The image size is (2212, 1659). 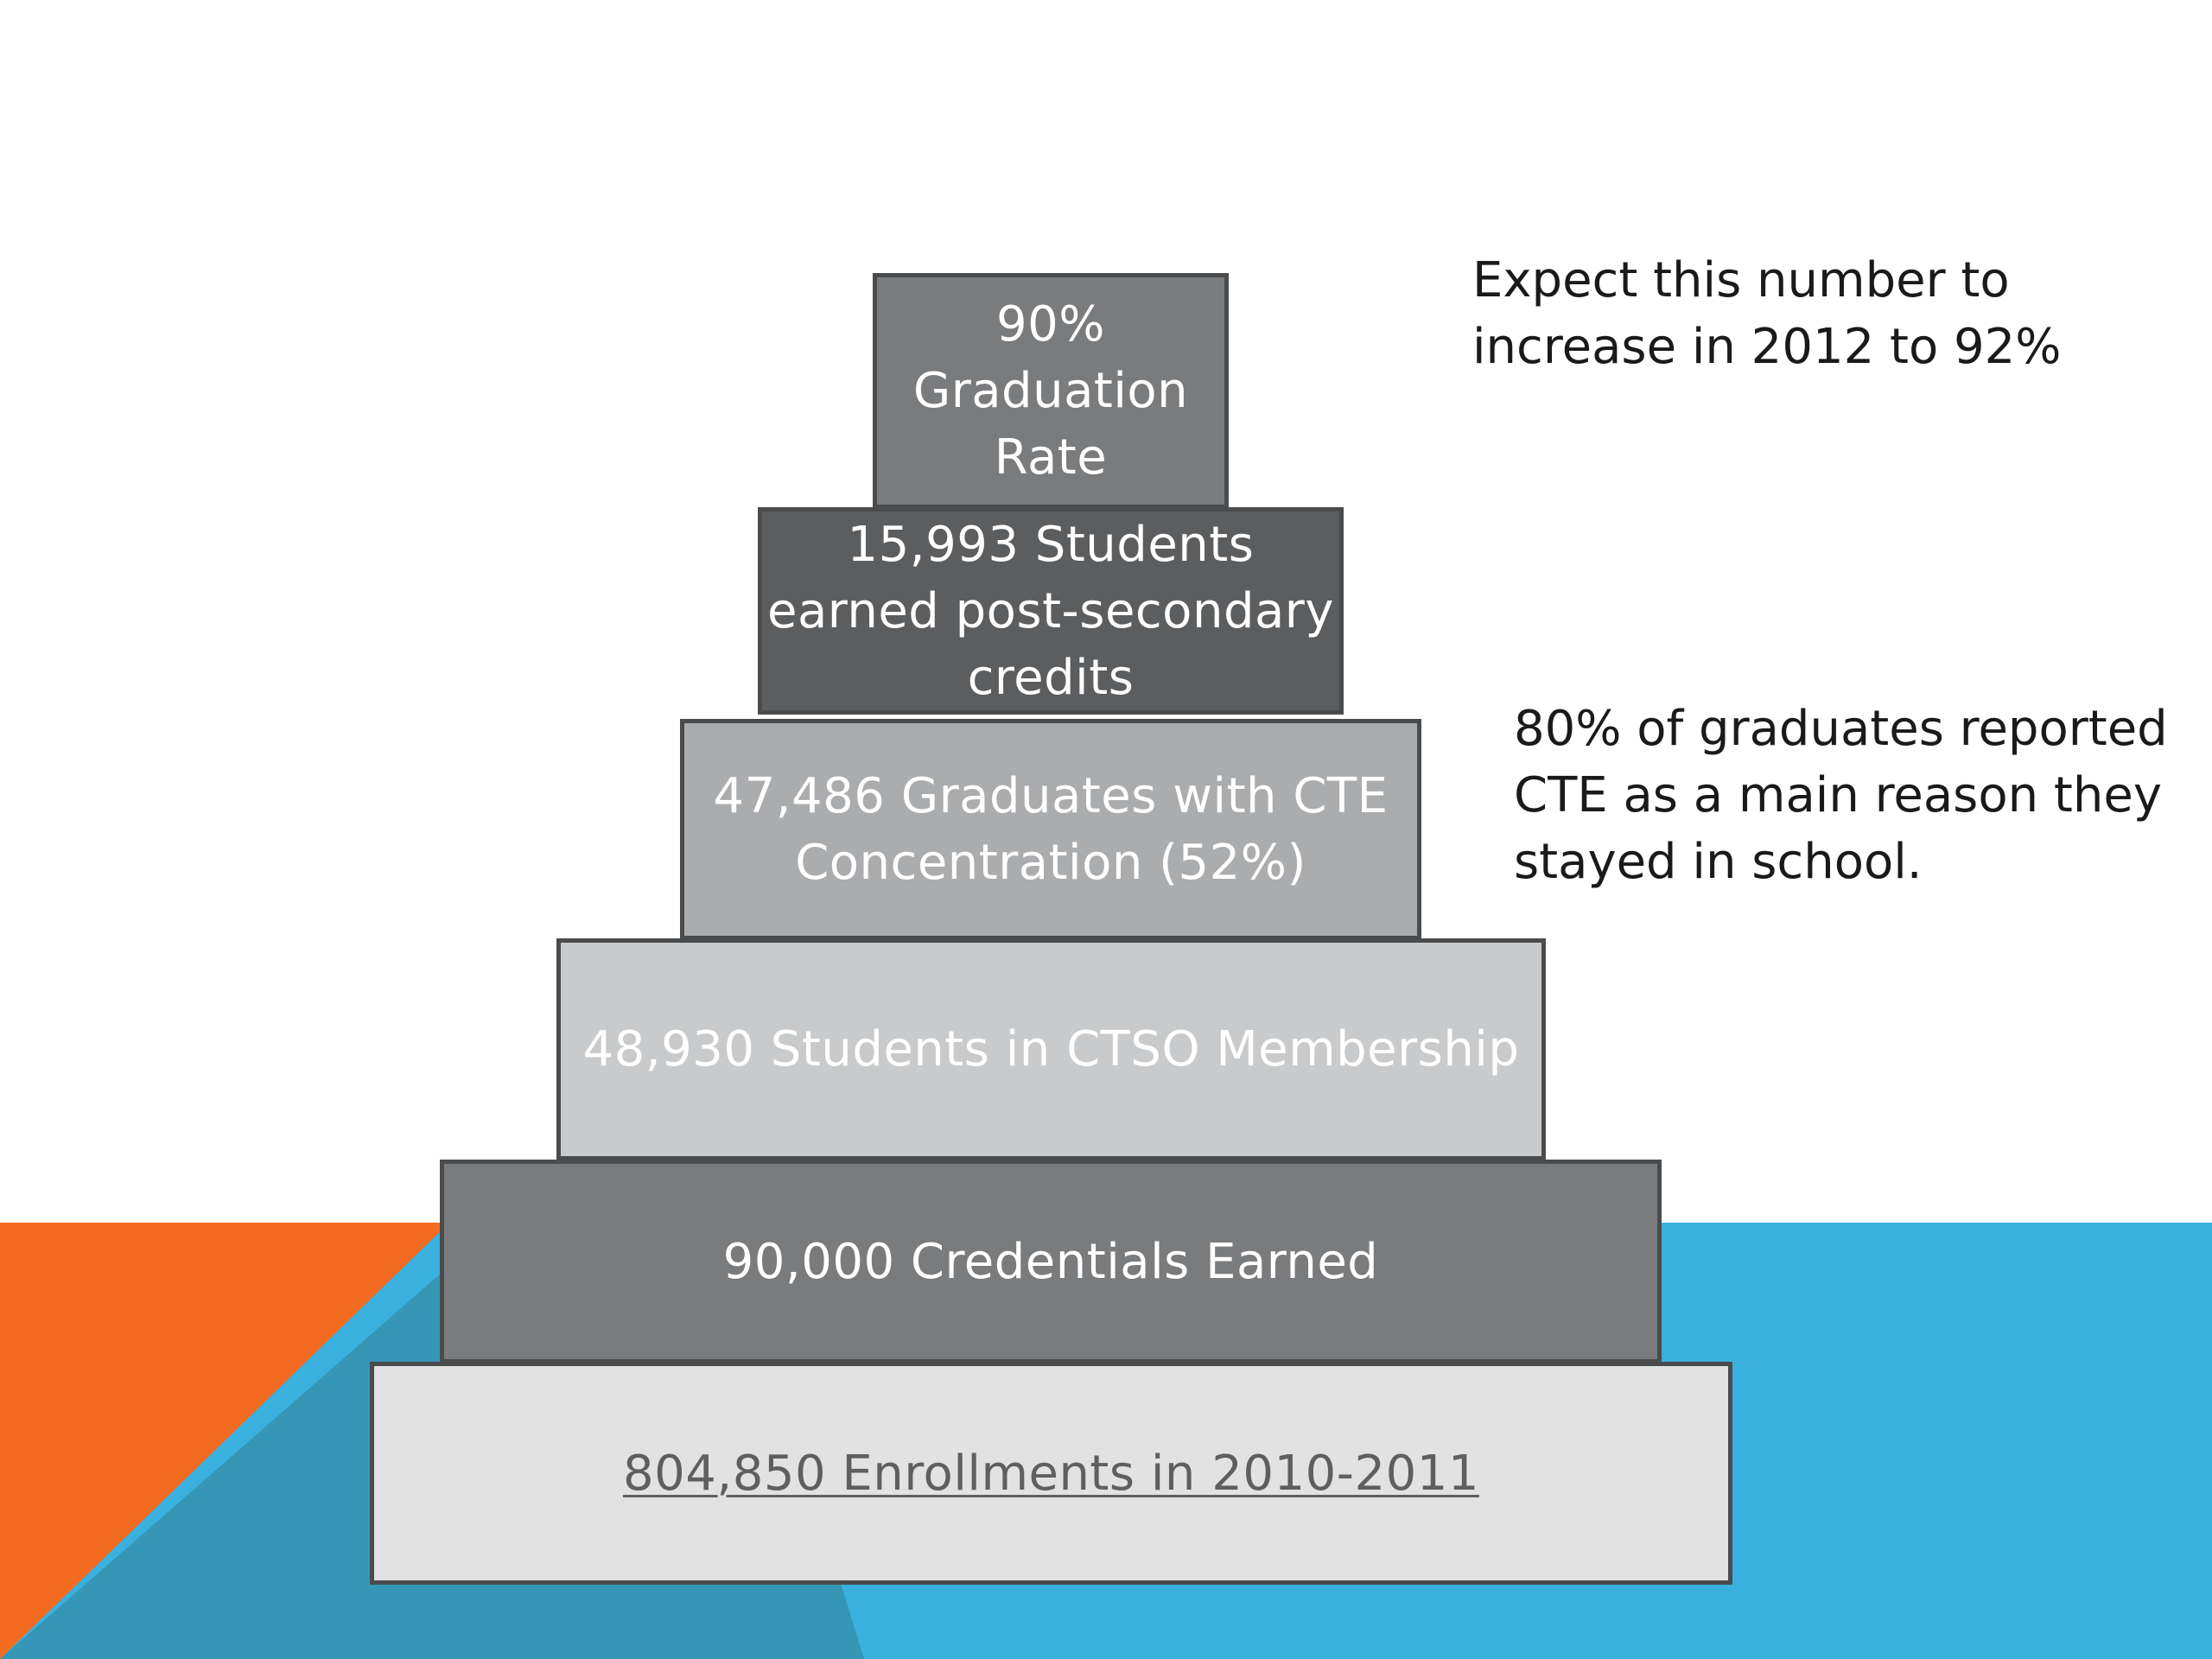 I want to click on pyramid-tier-credentials-earned: 90,000 Credentials Earned, so click(x=1051, y=1261).